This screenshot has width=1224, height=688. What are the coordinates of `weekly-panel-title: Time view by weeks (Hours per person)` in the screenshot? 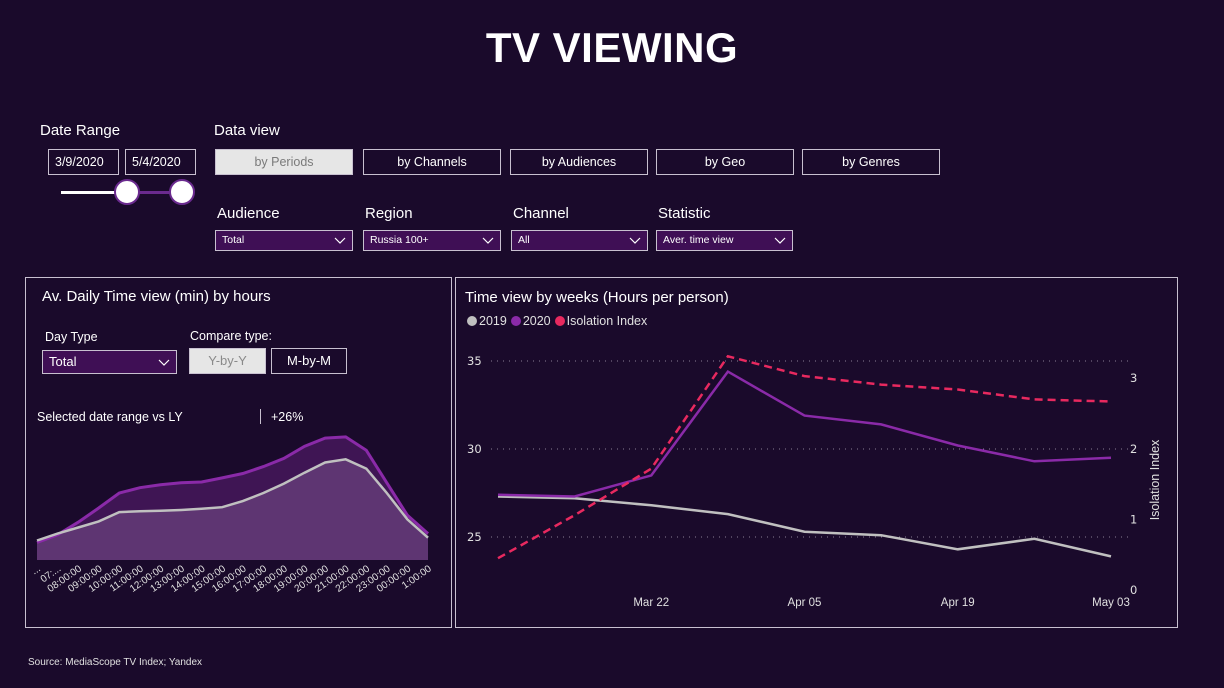 It's located at (597, 297).